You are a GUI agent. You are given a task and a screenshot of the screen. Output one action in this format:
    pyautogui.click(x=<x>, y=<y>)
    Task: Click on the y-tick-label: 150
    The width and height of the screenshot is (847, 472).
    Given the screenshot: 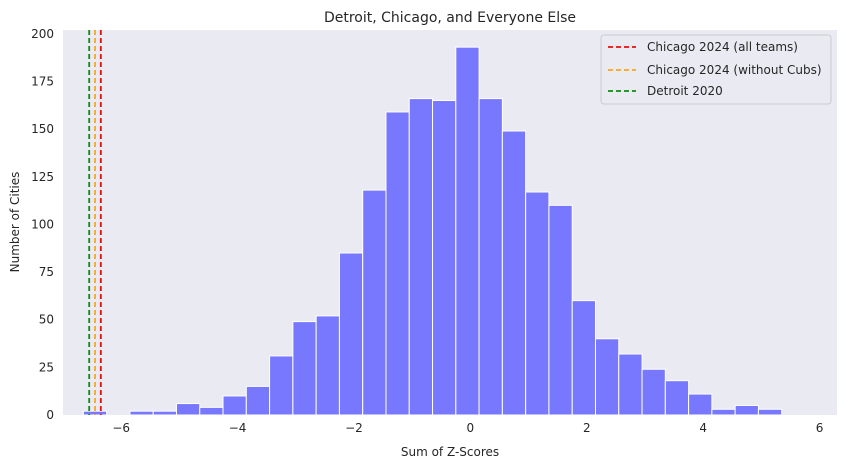 What is the action you would take?
    pyautogui.click(x=42, y=129)
    